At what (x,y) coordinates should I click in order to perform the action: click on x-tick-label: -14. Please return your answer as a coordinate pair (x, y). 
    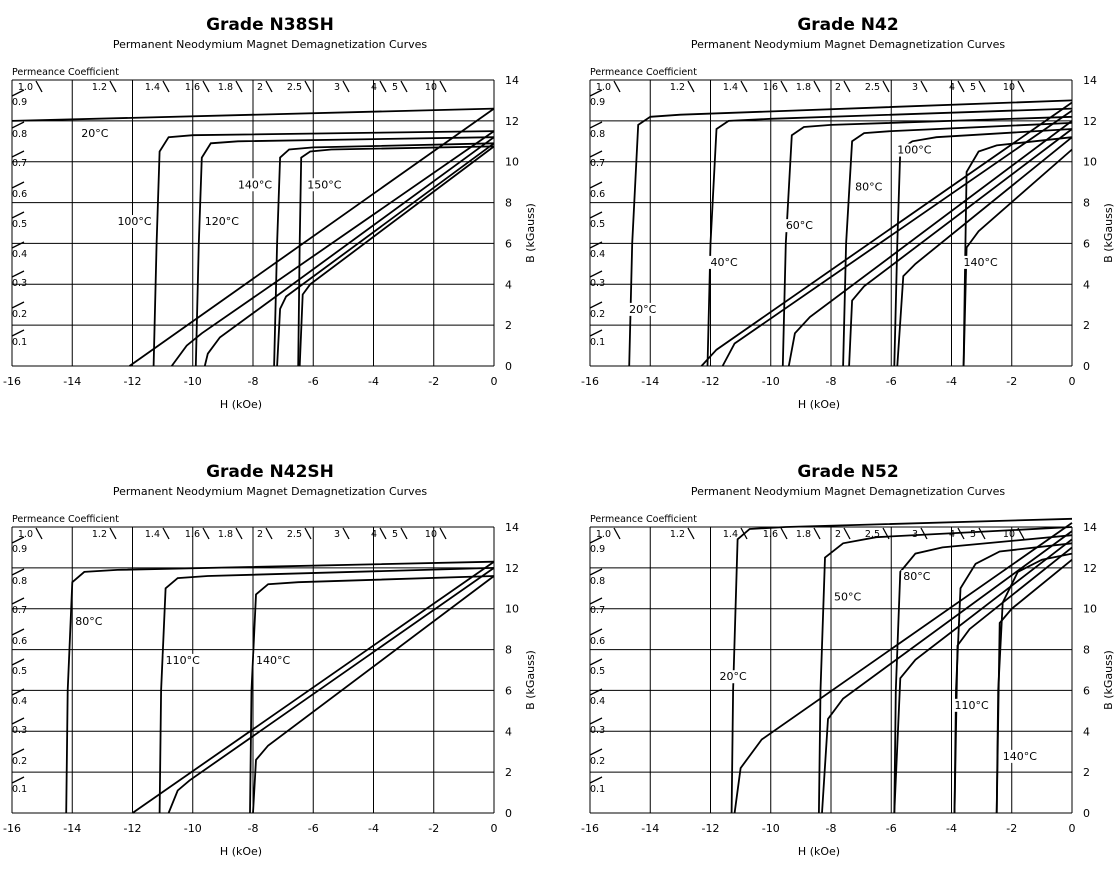
    Looking at the image, I should click on (72, 381).